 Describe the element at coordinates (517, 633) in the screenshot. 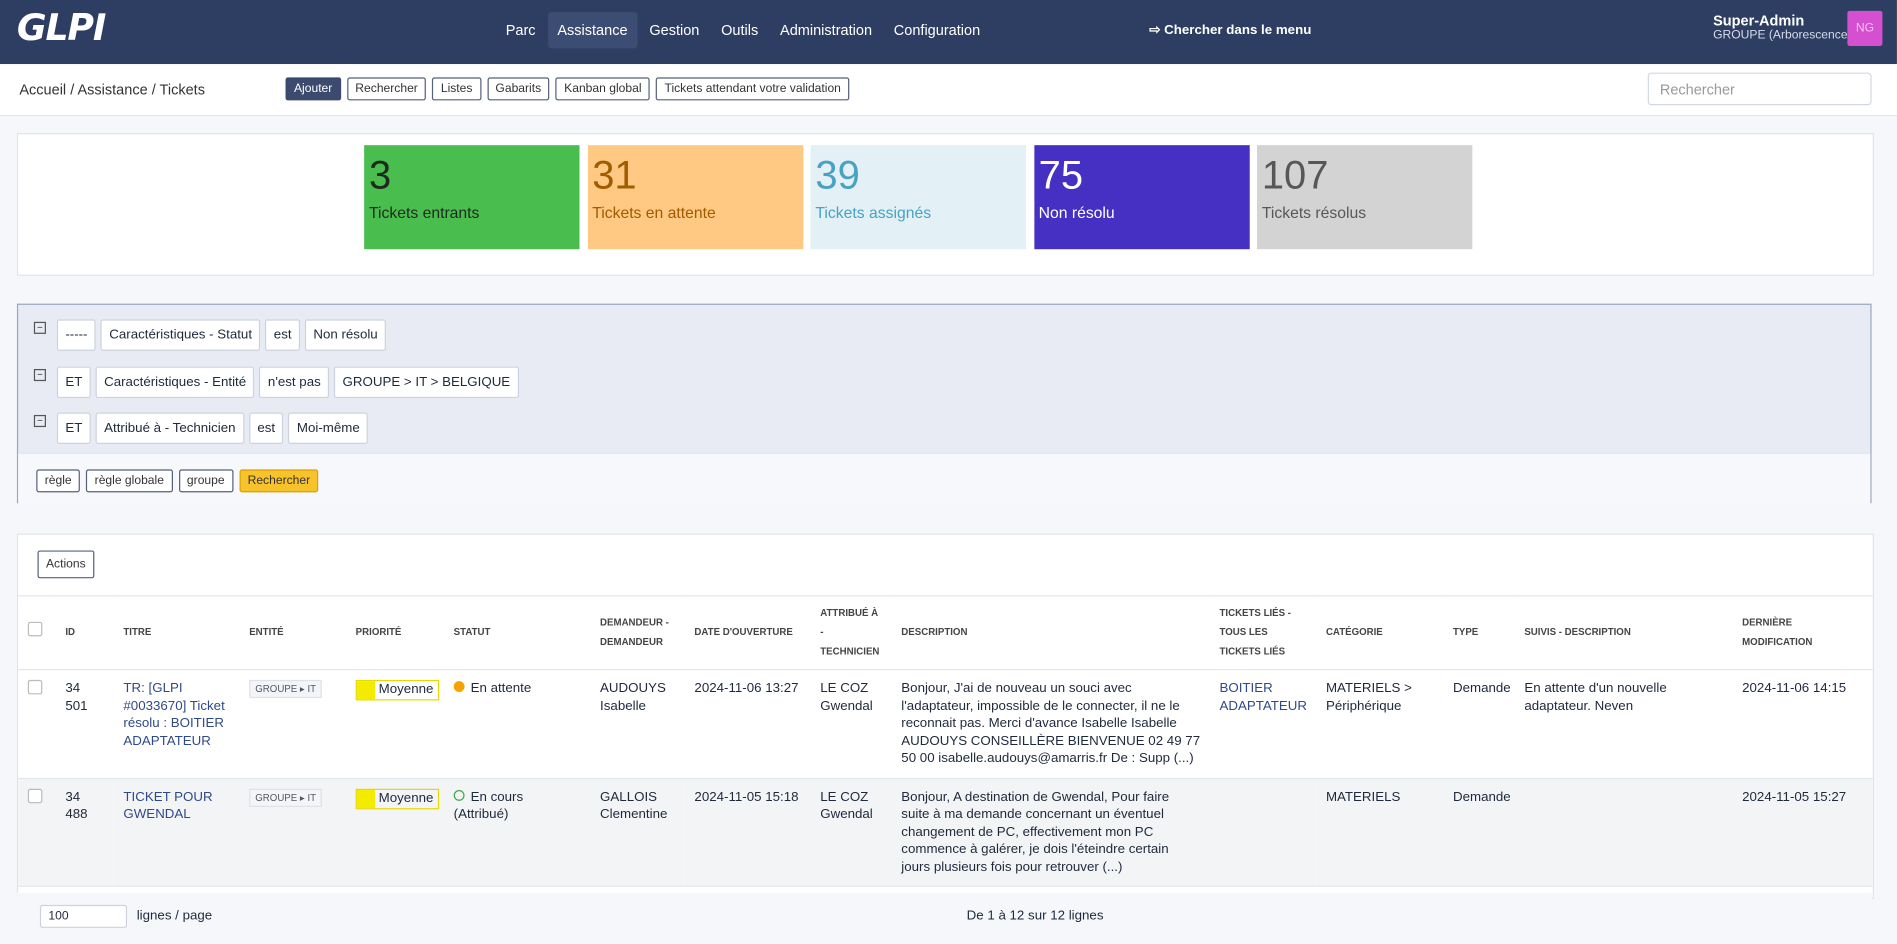

I see `column-header: STATUT` at that location.